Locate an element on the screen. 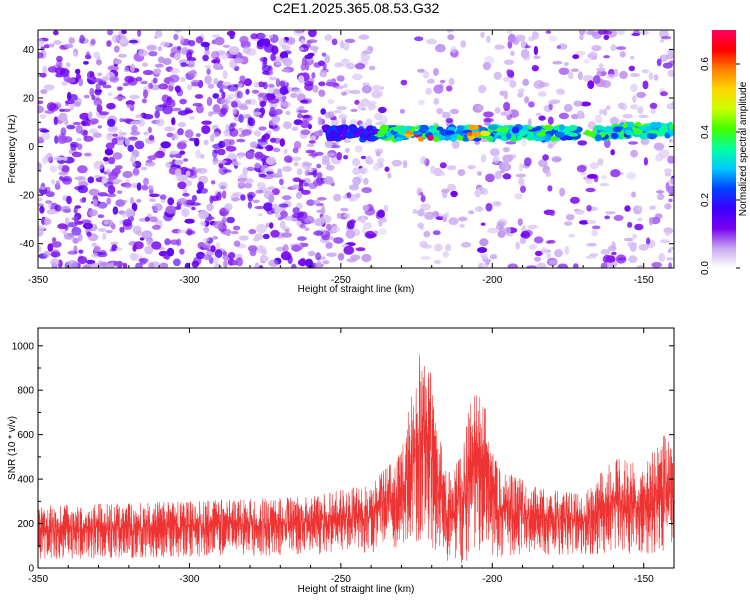  y-tick-label: 800 is located at coordinates (25, 391).